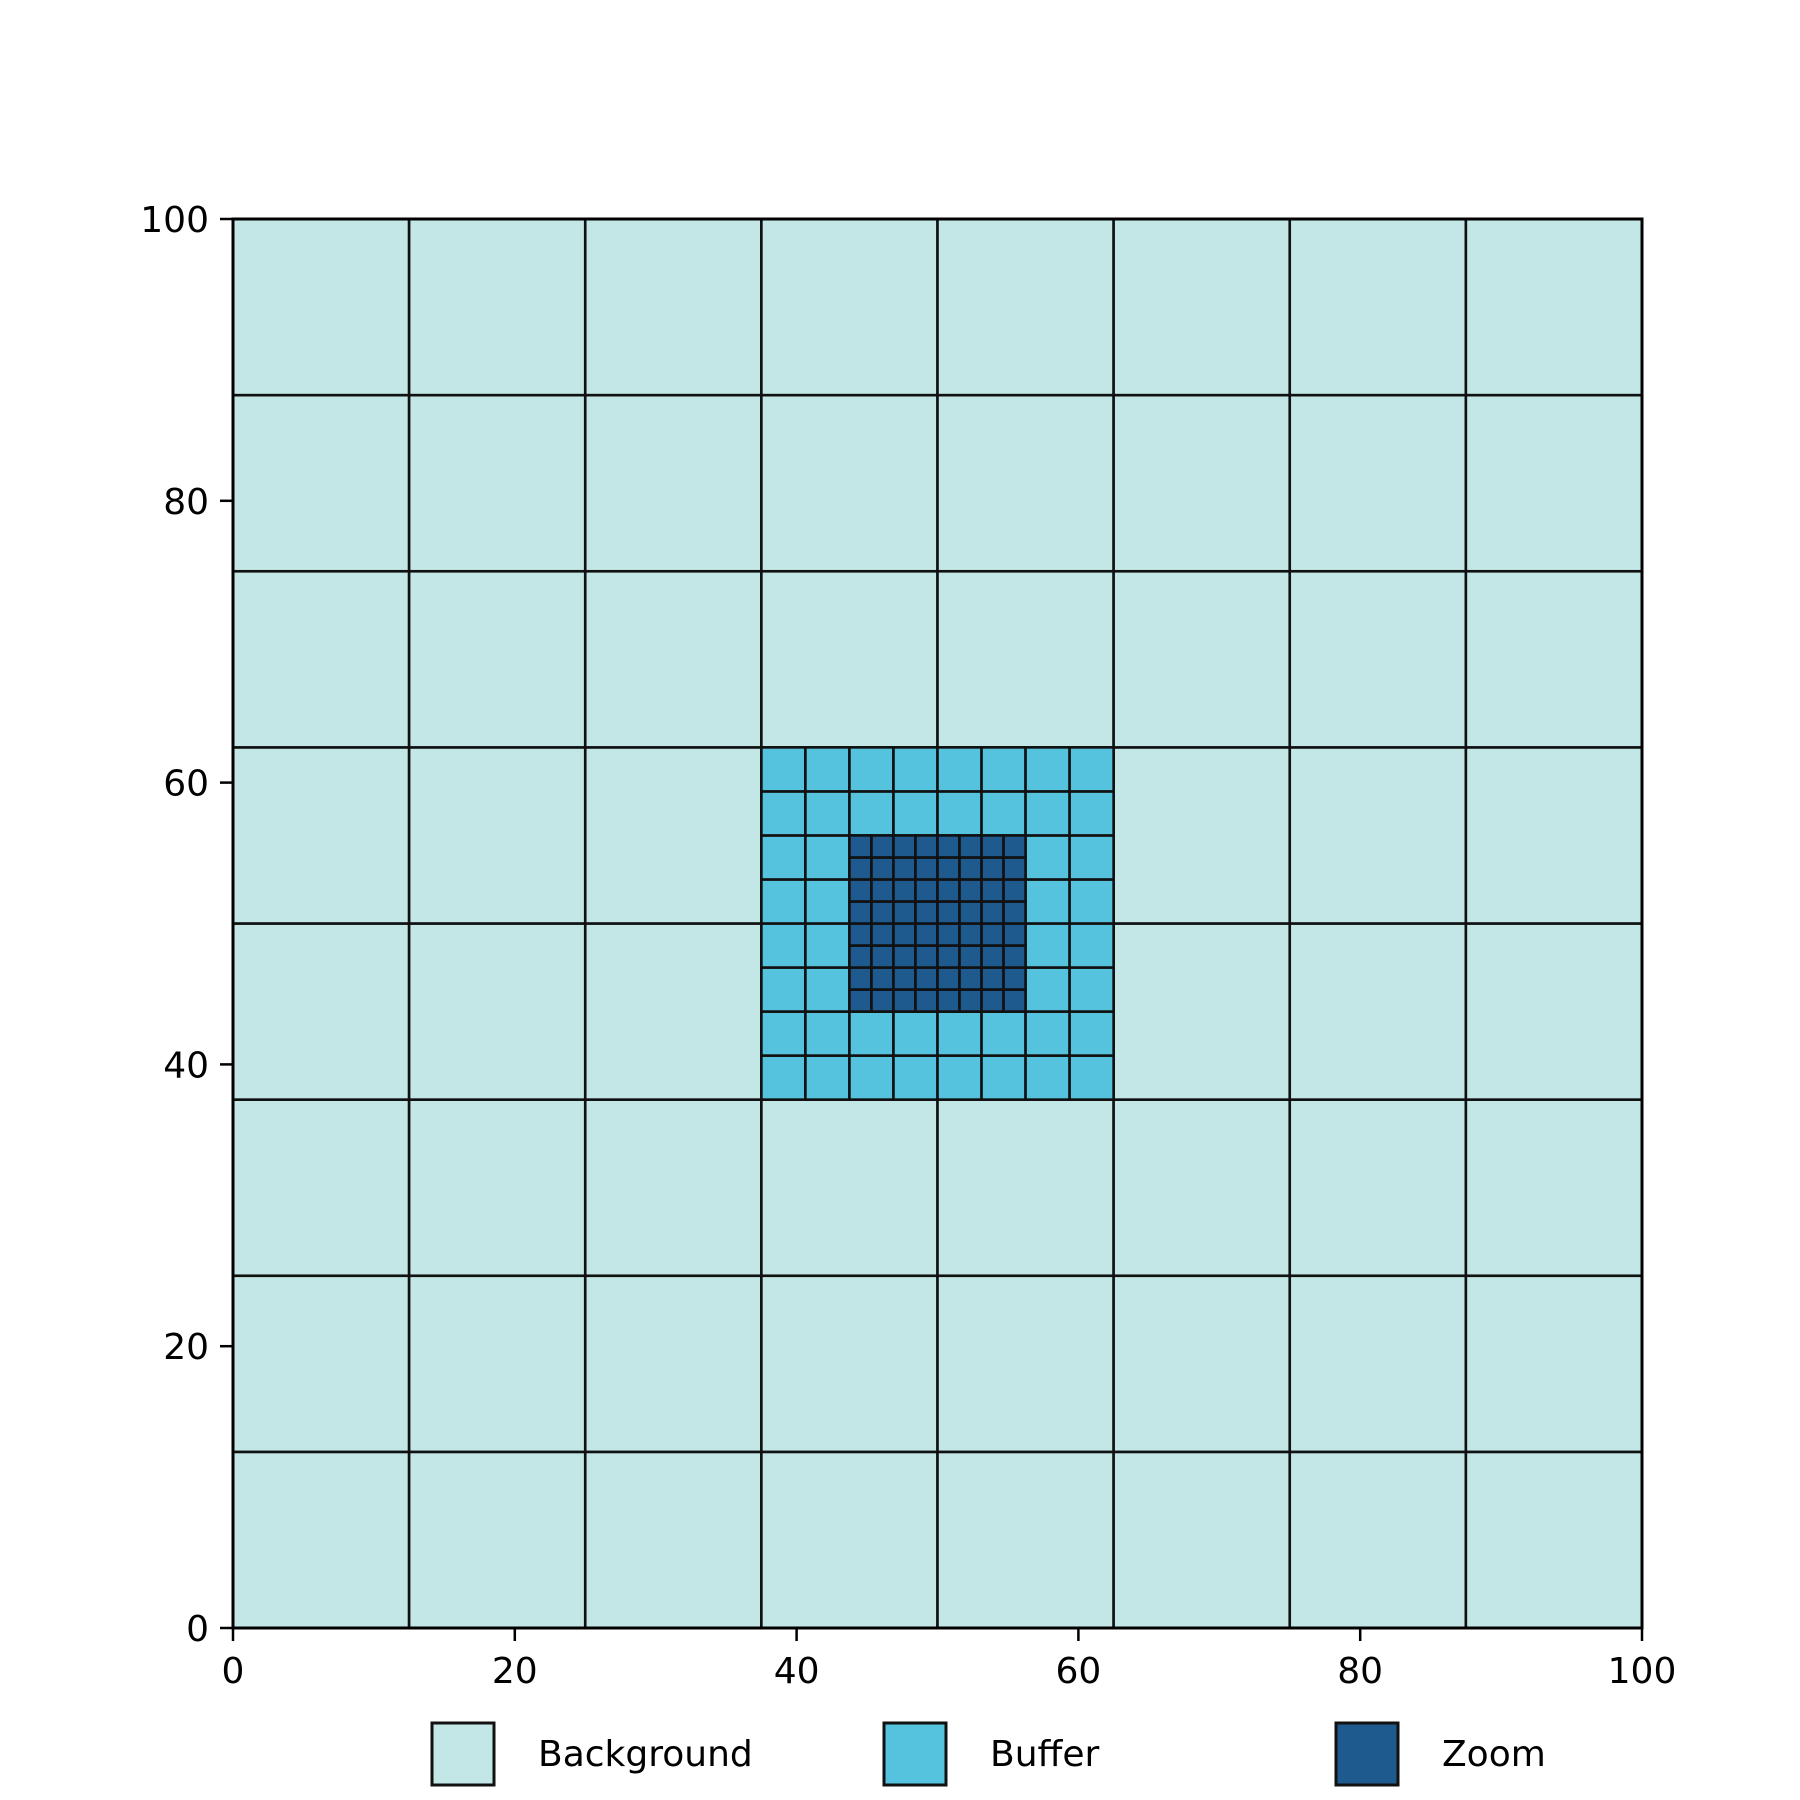 The image size is (1800, 1800). Describe the element at coordinates (797, 1671) in the screenshot. I see `x-tick-label: 40` at that location.